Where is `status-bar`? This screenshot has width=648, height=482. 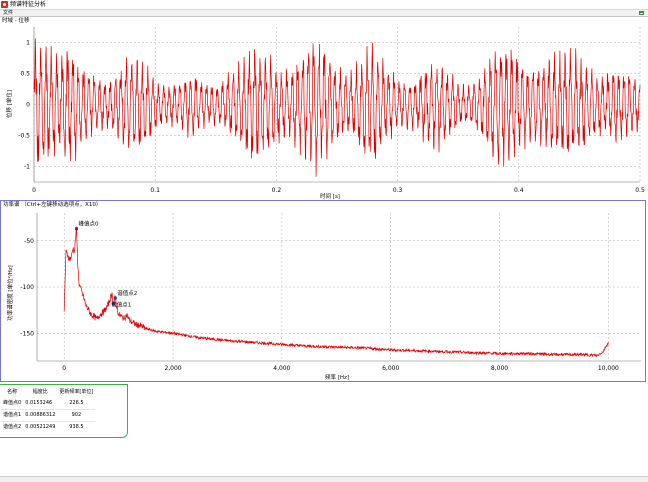 status-bar is located at coordinates (324, 479).